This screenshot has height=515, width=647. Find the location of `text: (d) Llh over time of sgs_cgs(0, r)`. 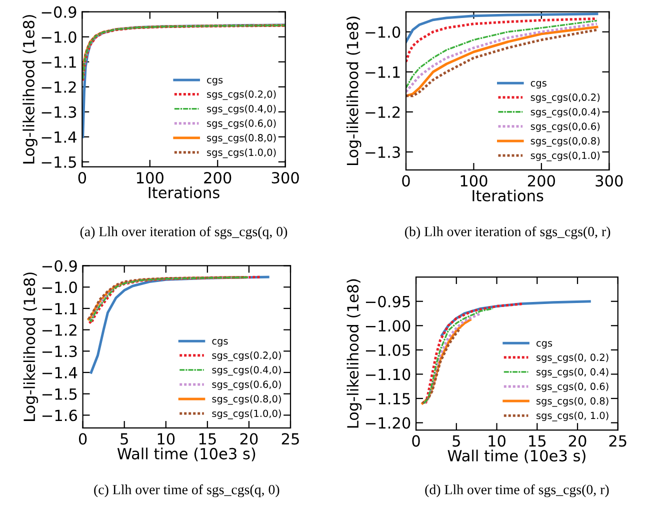

text: (d) Llh over time of sgs_cgs(0, r) is located at coordinates (517, 491).